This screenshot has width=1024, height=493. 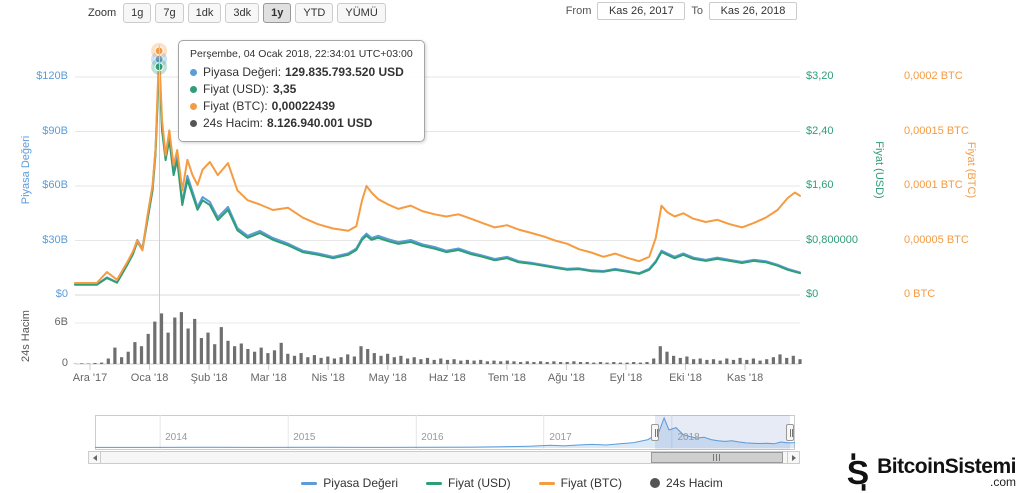 I want to click on date-range-bar: From To, so click(x=681, y=11).